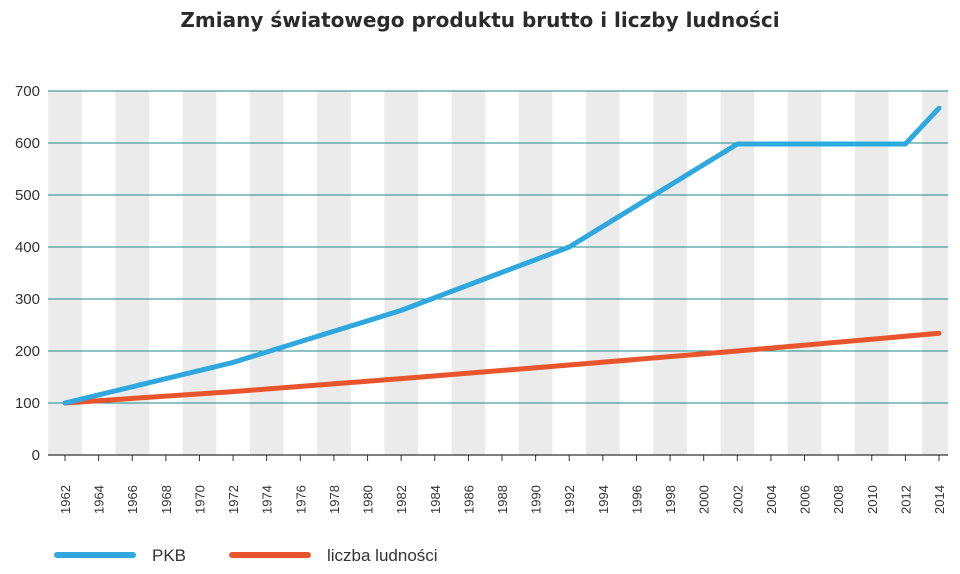 Image resolution: width=960 pixels, height=574 pixels. I want to click on x-tick-label: 1964, so click(99, 499).